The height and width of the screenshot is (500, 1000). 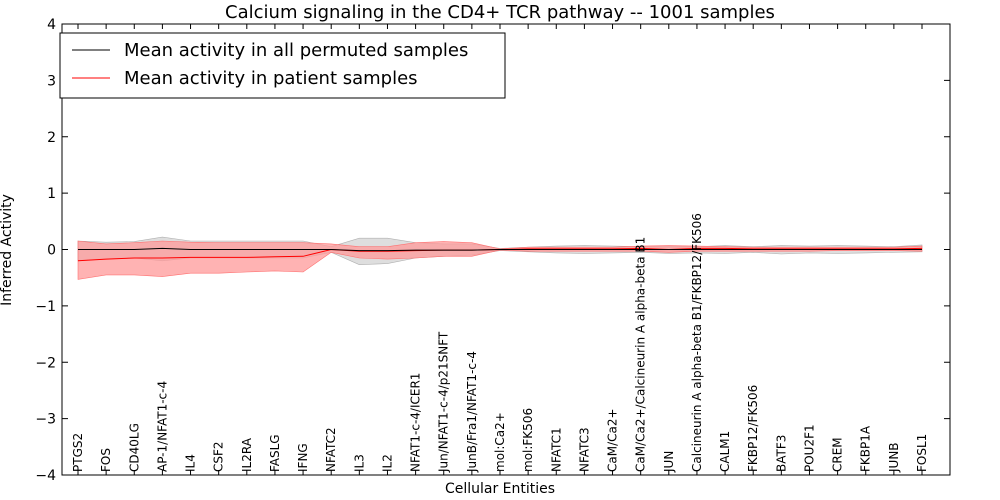 I want to click on legend-frame, so click(x=282, y=65).